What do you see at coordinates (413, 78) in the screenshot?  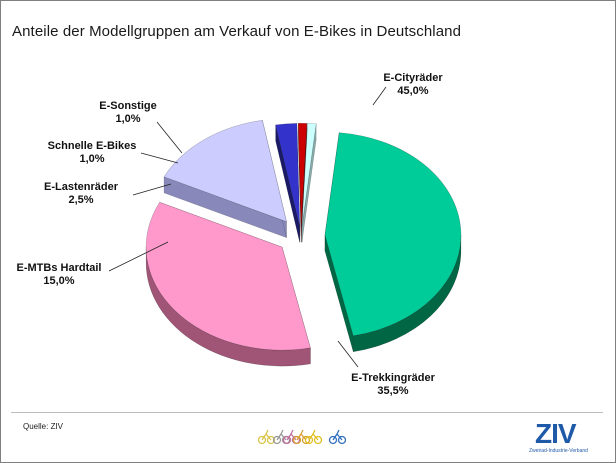 I see `pie-slice-name: E-Cityräder` at bounding box center [413, 78].